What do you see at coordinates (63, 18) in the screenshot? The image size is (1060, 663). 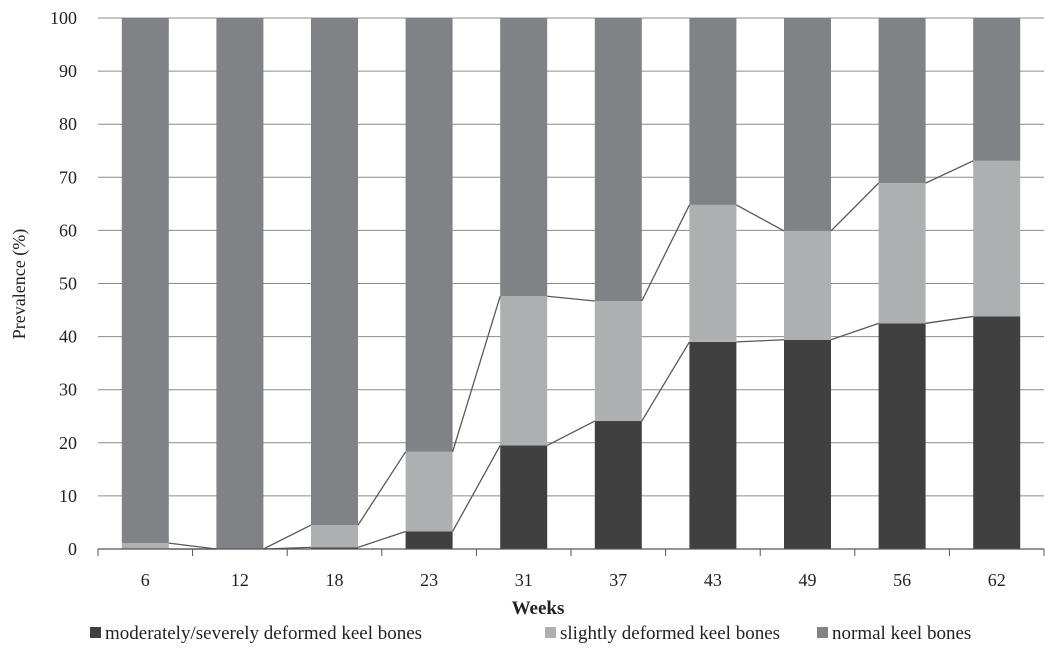 I see `y-tick-label: 100` at bounding box center [63, 18].